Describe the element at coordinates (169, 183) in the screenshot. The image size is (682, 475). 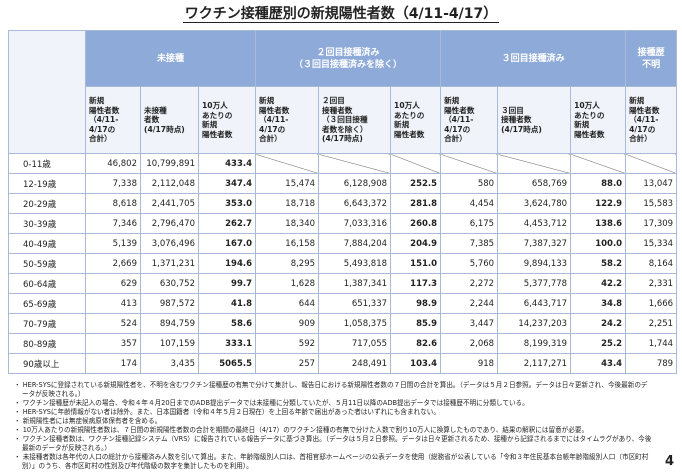
I see `value-cell: 2,112,048` at that location.